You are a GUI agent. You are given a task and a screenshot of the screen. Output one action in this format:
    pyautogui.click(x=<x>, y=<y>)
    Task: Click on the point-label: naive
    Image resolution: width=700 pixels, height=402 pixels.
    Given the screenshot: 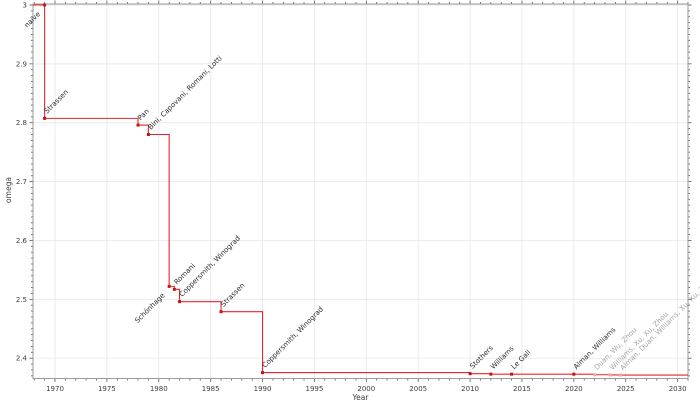 What is the action you would take?
    pyautogui.click(x=32, y=19)
    